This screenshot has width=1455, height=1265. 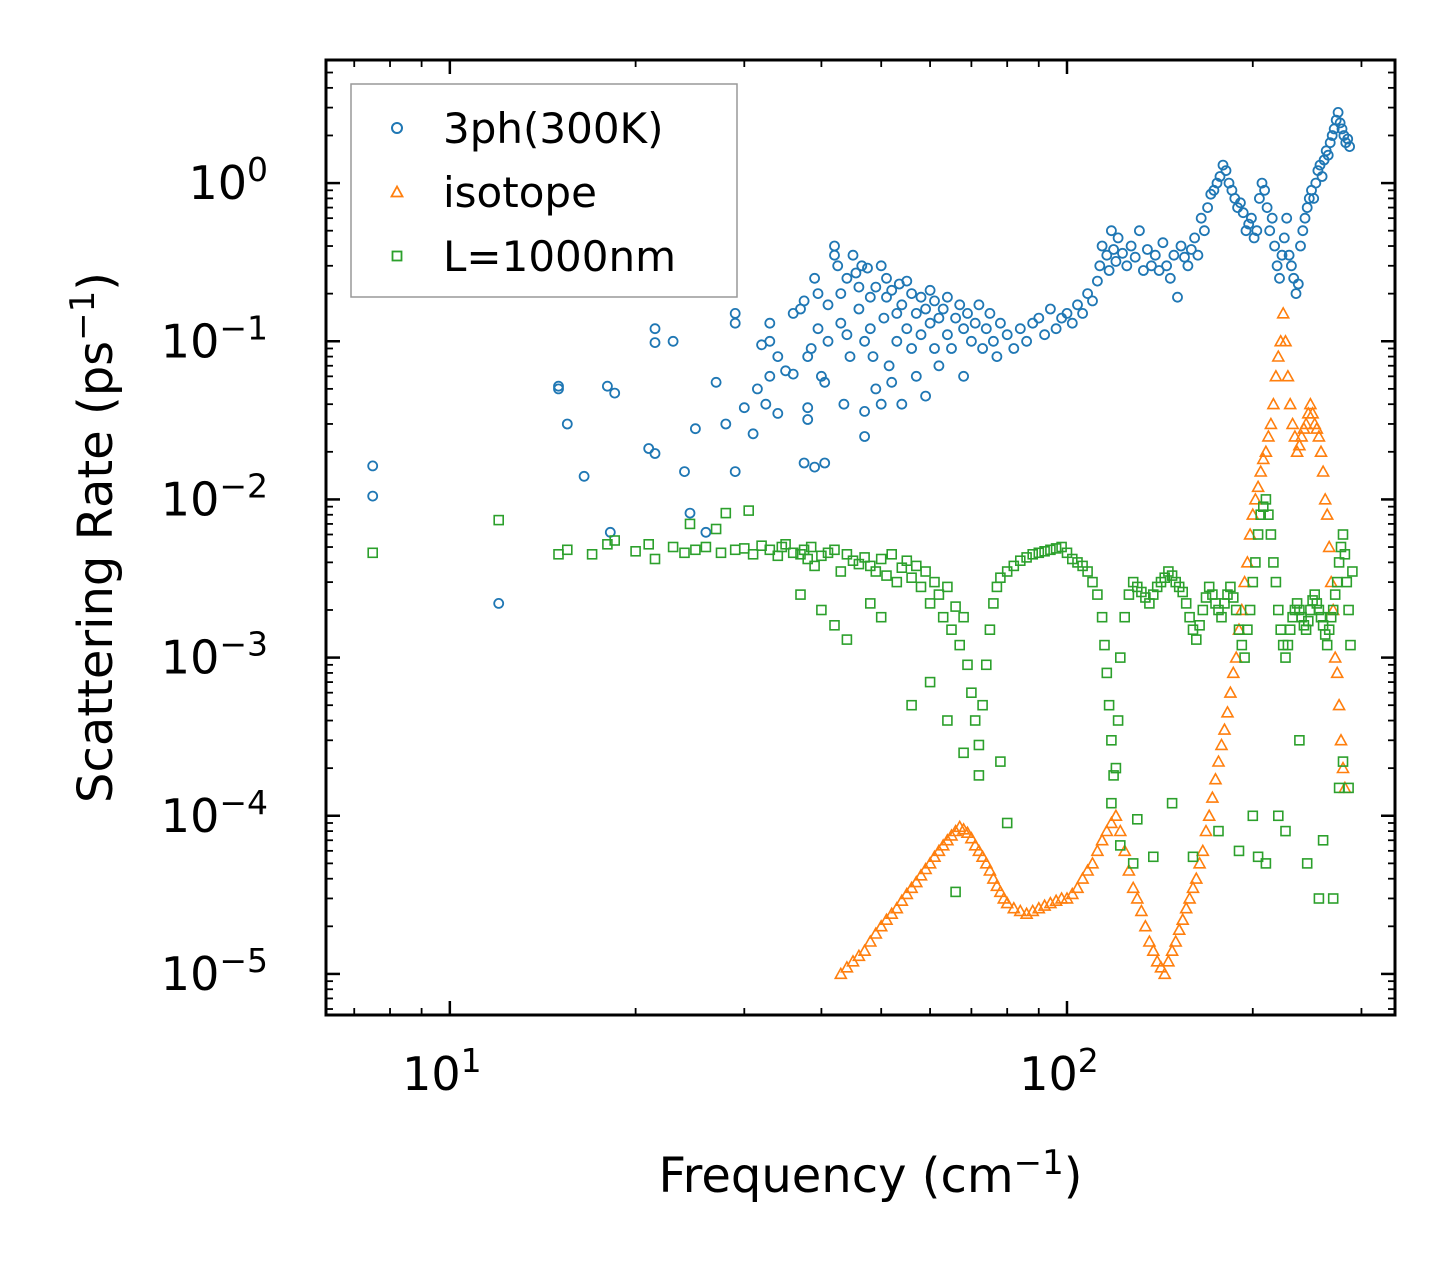 I want to click on legend-item: L=1000nm, so click(x=533, y=256).